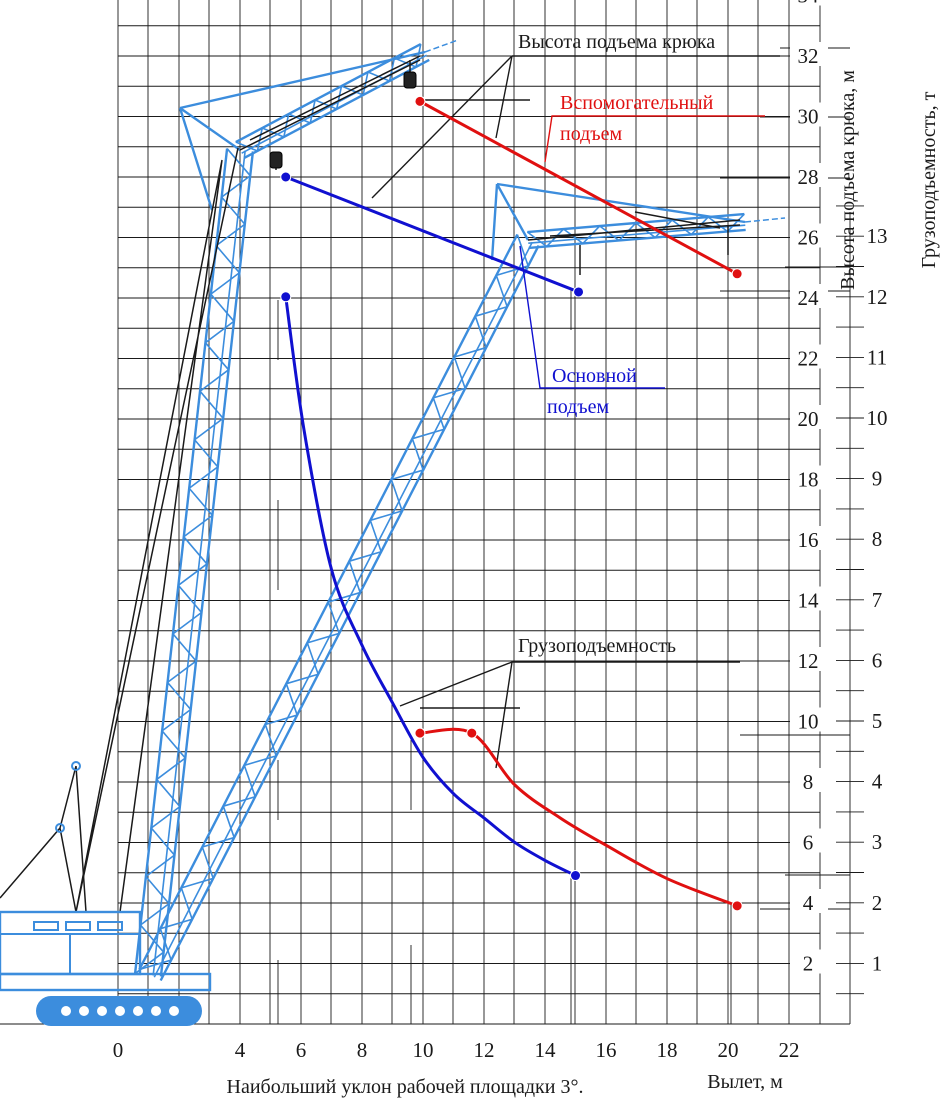 This screenshot has height=1103, width=952. What do you see at coordinates (789, 1050) in the screenshot?
I see `x-tick-label: 22` at bounding box center [789, 1050].